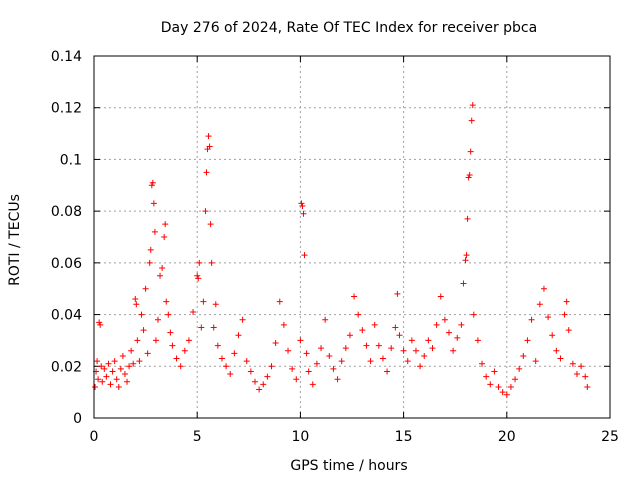 The width and height of the screenshot is (640, 480). What do you see at coordinates (348, 466) in the screenshot?
I see `x-axis-label: GPS time / hours` at bounding box center [348, 466].